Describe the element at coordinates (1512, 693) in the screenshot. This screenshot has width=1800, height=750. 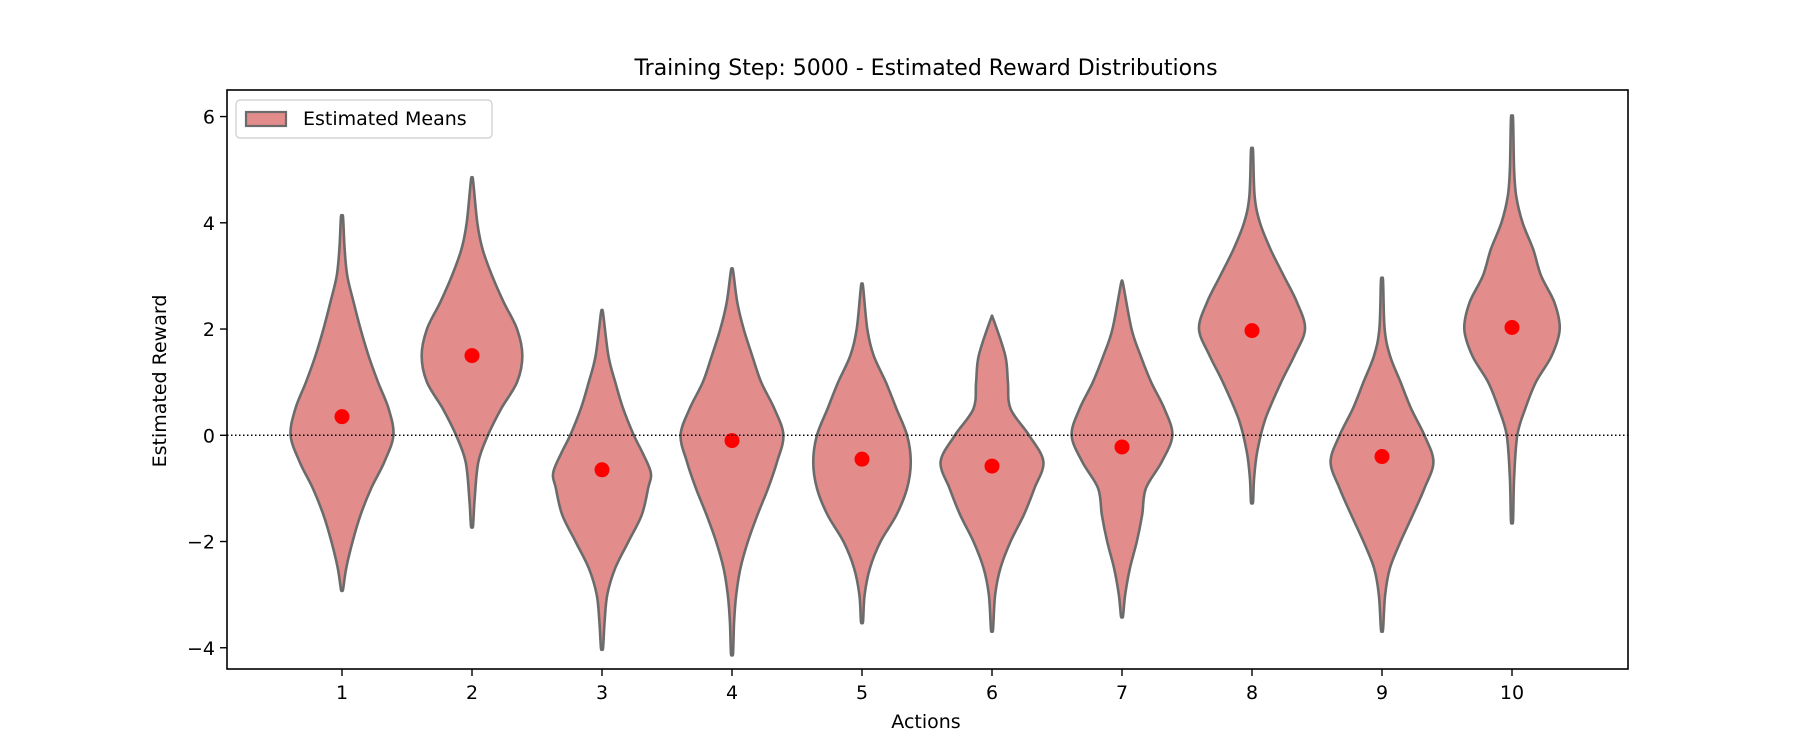
I see `x-tick-label: 10` at that location.